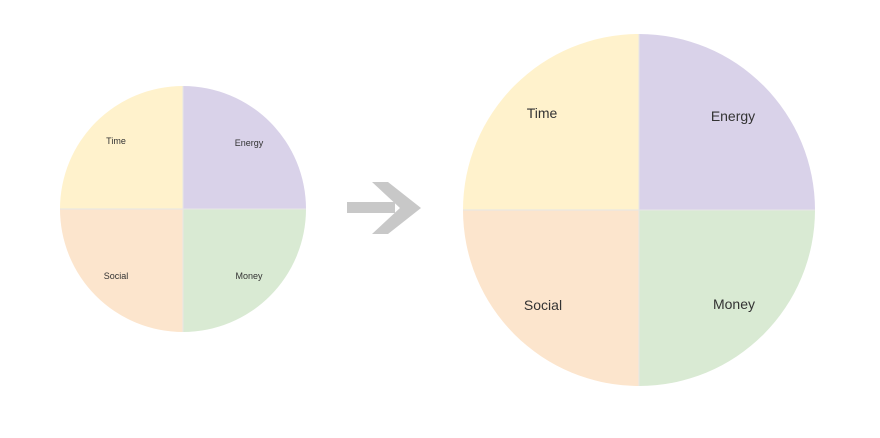 This screenshot has width=880, height=438. I want to click on small-quadrant-energy, so click(244, 147).